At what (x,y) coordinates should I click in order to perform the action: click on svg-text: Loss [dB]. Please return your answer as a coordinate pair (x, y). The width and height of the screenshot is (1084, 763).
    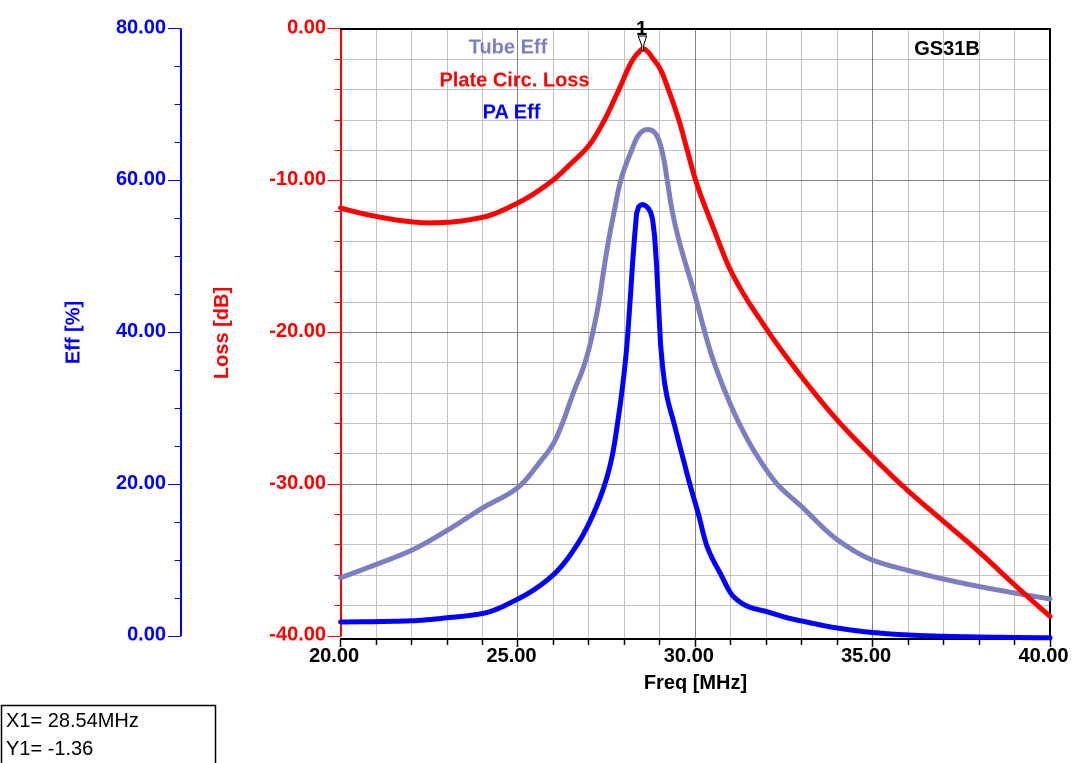
    Looking at the image, I should click on (222, 333).